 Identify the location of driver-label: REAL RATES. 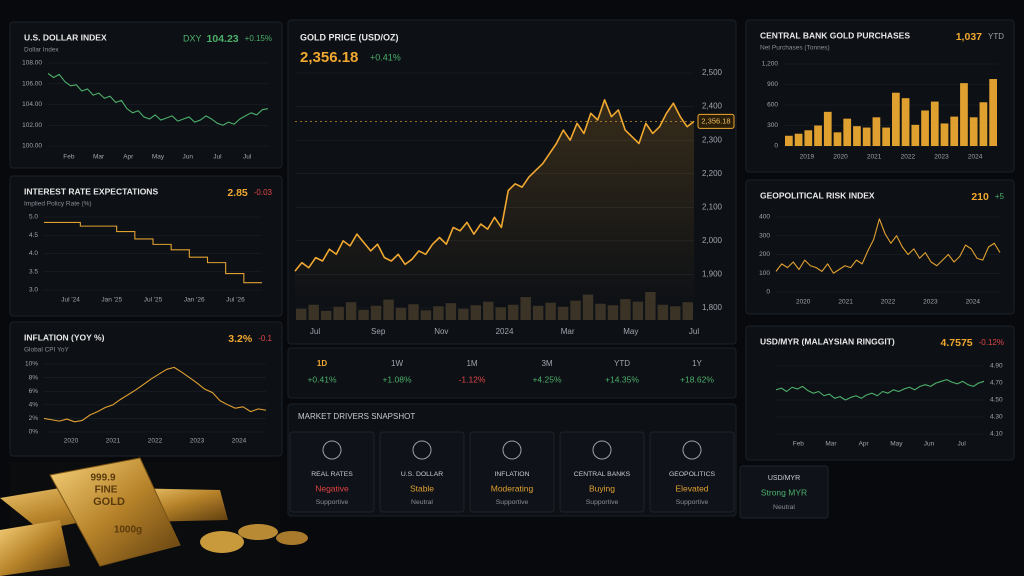
(332, 474).